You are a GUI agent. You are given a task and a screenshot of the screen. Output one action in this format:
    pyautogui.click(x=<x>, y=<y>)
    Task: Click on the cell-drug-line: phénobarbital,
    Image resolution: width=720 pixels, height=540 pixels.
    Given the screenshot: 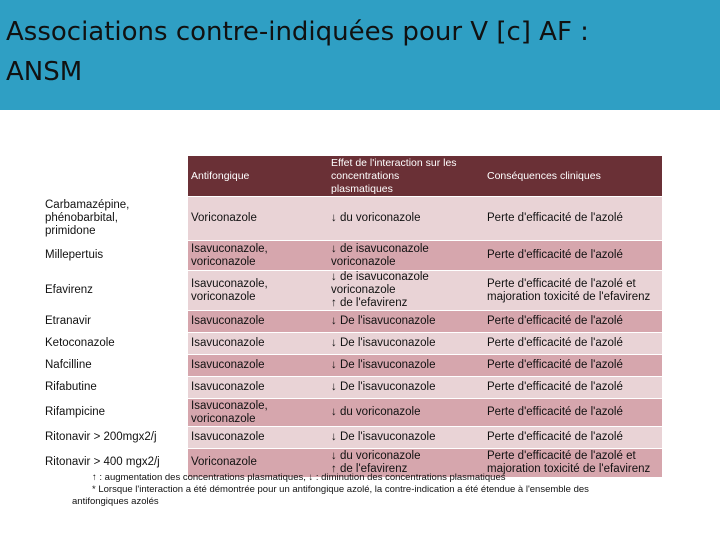 What is the action you would take?
    pyautogui.click(x=81, y=218)
    